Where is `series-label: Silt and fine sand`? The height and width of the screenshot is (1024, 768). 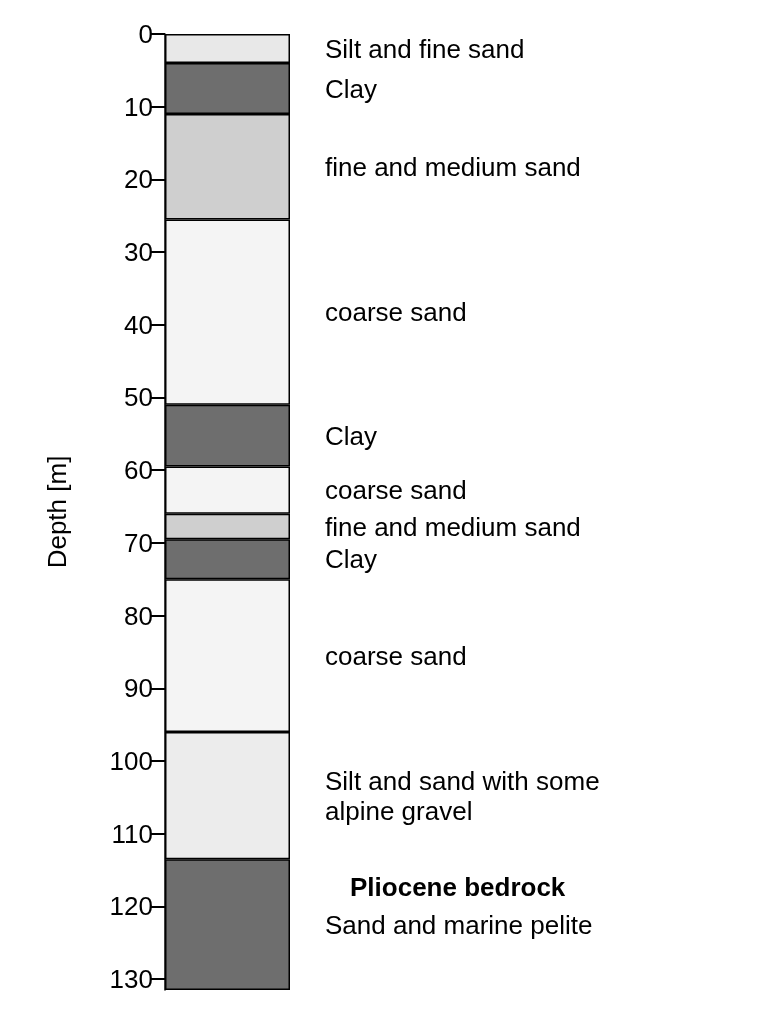
series-label: Silt and fine sand is located at coordinates (425, 48).